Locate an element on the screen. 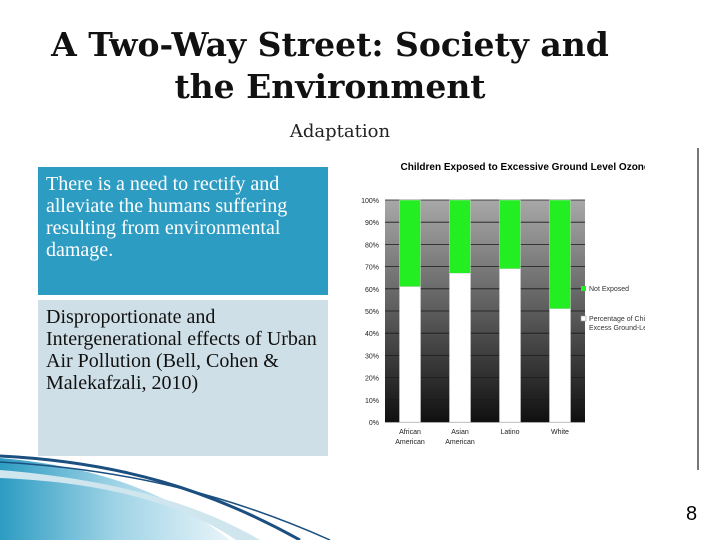  y-tick-label: 50% is located at coordinates (372, 312).